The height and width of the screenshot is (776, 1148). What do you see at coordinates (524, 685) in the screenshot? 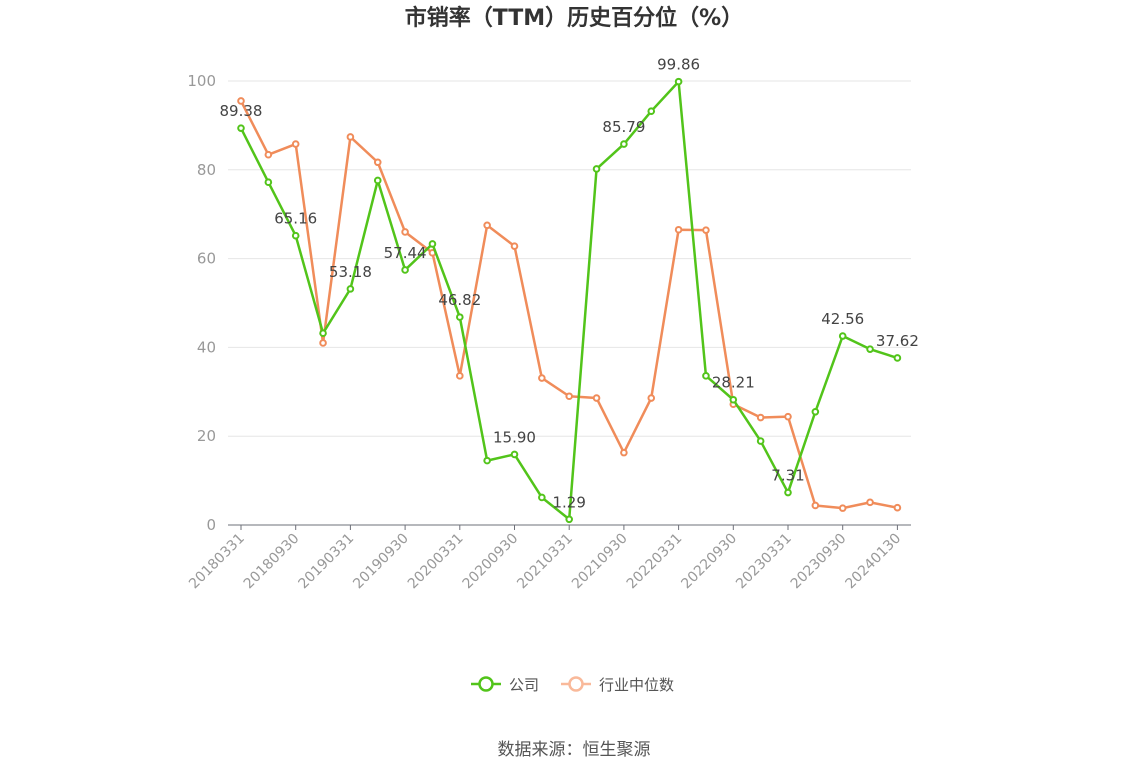
I see `legend-label: 公司` at bounding box center [524, 685].